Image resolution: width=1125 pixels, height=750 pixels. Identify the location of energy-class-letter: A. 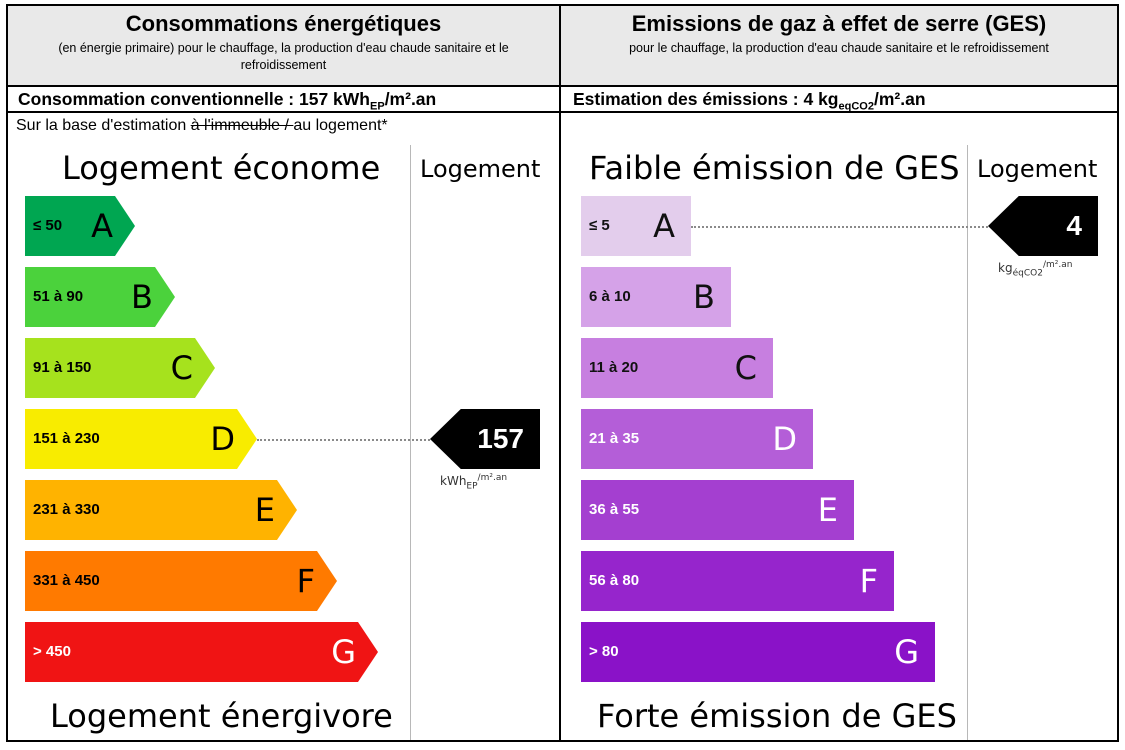
(102, 226).